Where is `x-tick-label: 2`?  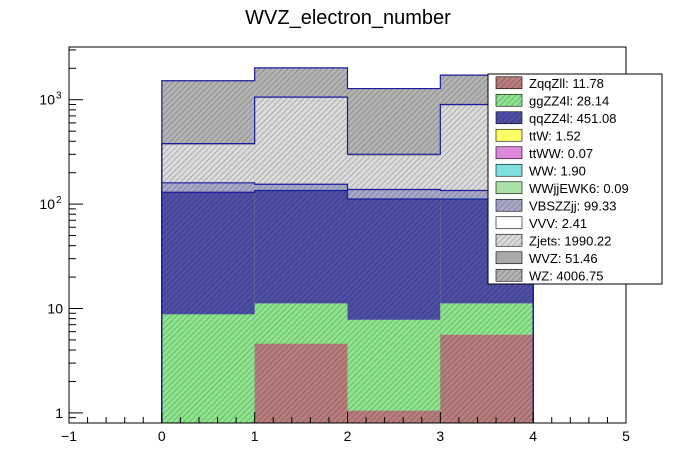 x-tick-label: 2 is located at coordinates (348, 436).